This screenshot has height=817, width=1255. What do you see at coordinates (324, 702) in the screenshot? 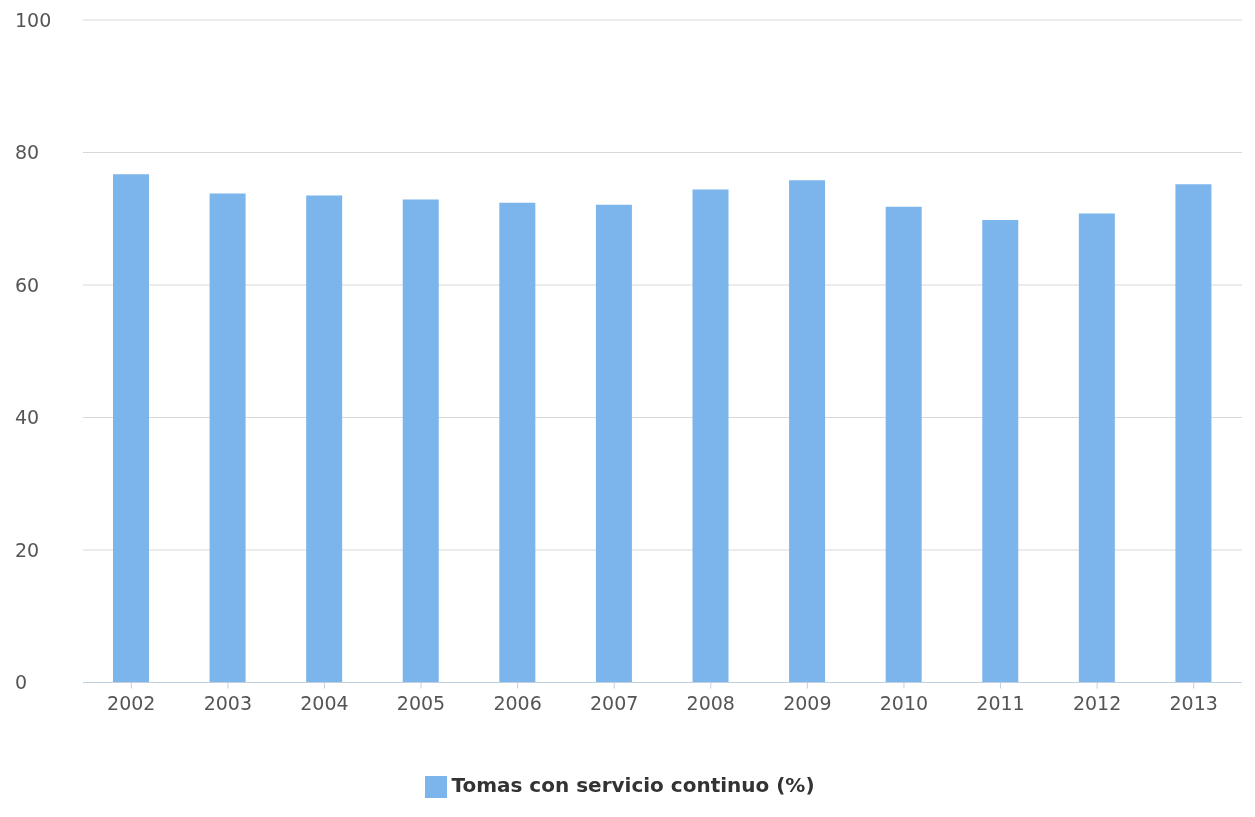
I see `x-tick-label: 2004` at bounding box center [324, 702].